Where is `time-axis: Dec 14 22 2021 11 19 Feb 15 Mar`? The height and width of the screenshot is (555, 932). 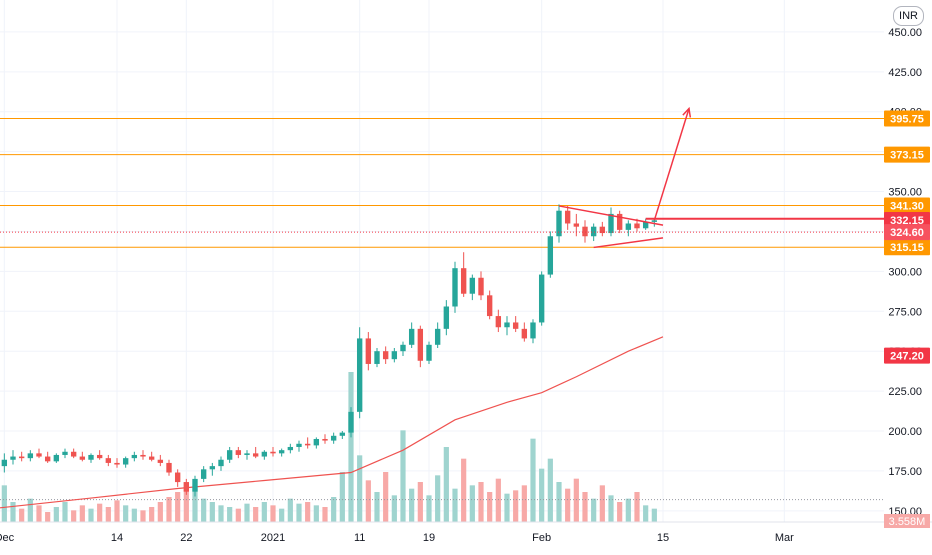 time-axis: Dec 14 22 2021 11 19 Feb 15 Mar is located at coordinates (466, 535).